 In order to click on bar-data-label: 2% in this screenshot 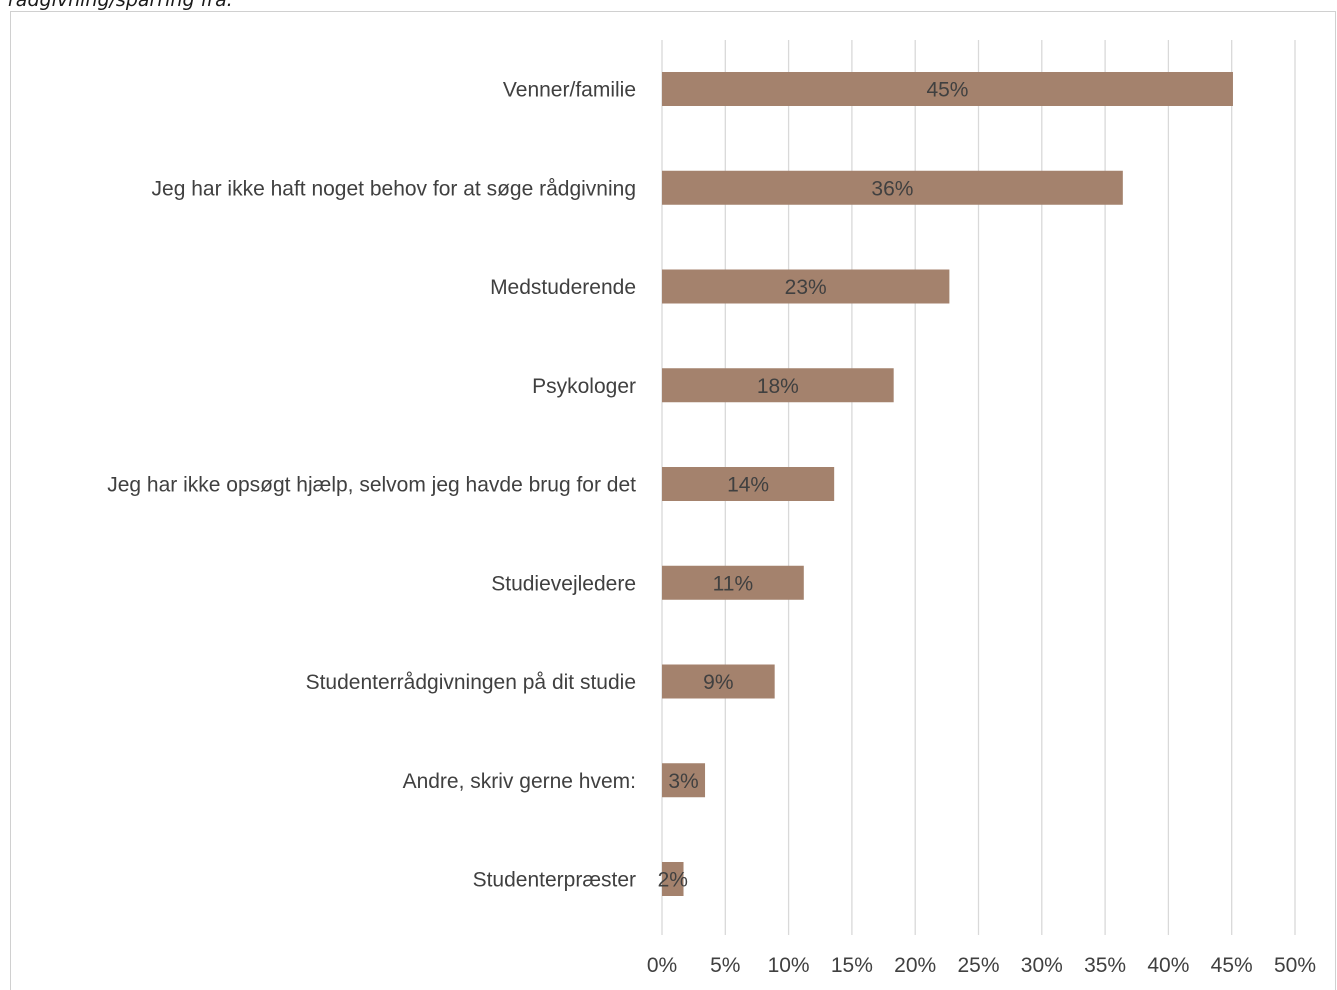, I will do `click(673, 880)`.